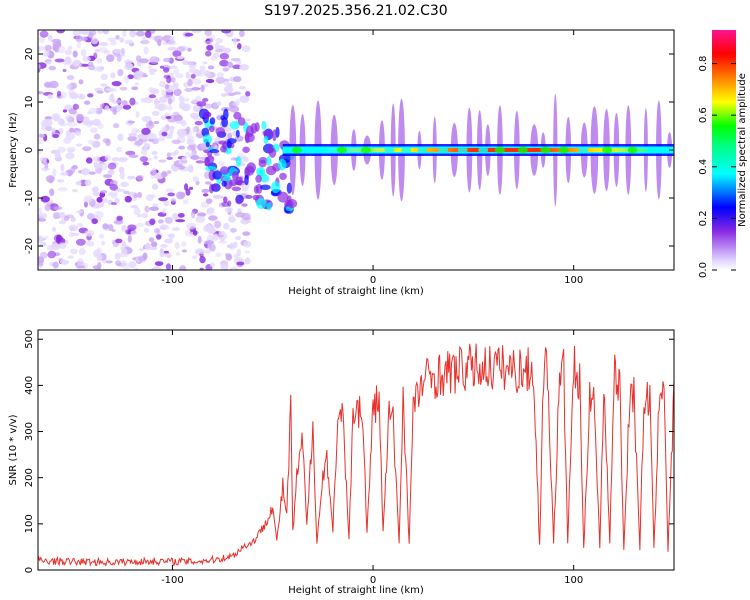 The image size is (750, 600). Describe the element at coordinates (703, 115) in the screenshot. I see `colorbar-tick-label: 0.6` at that location.